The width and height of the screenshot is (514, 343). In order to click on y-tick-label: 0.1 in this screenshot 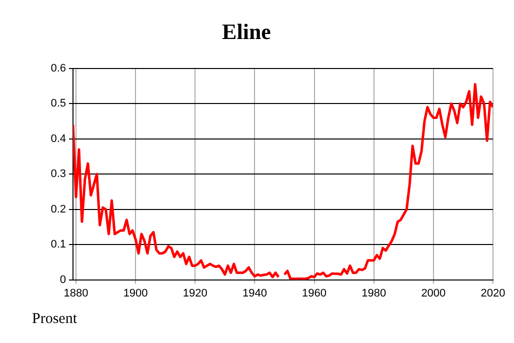, I will do `click(58, 244)`.